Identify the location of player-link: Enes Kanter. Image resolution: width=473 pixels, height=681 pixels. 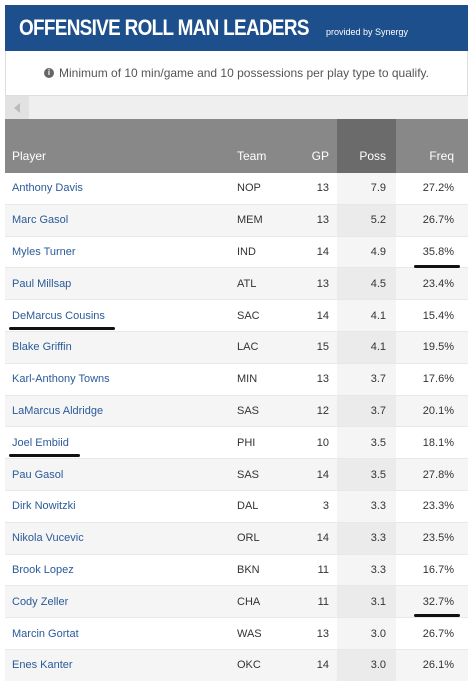
(42, 665).